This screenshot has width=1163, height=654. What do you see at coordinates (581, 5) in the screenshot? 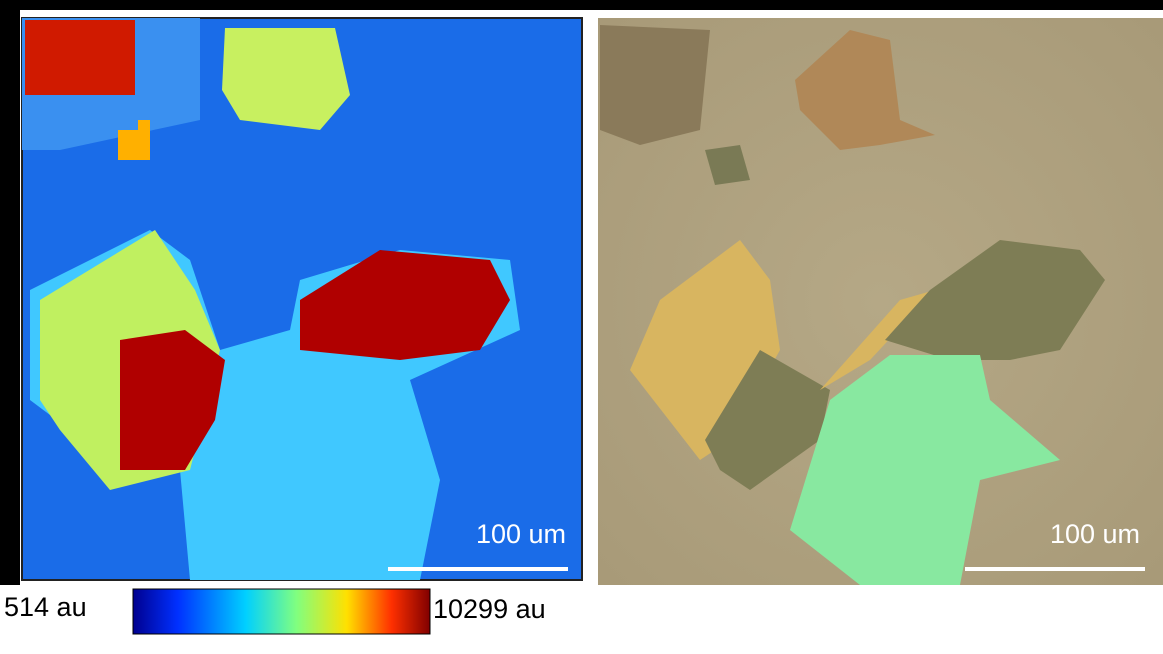
I see `top-border` at bounding box center [581, 5].